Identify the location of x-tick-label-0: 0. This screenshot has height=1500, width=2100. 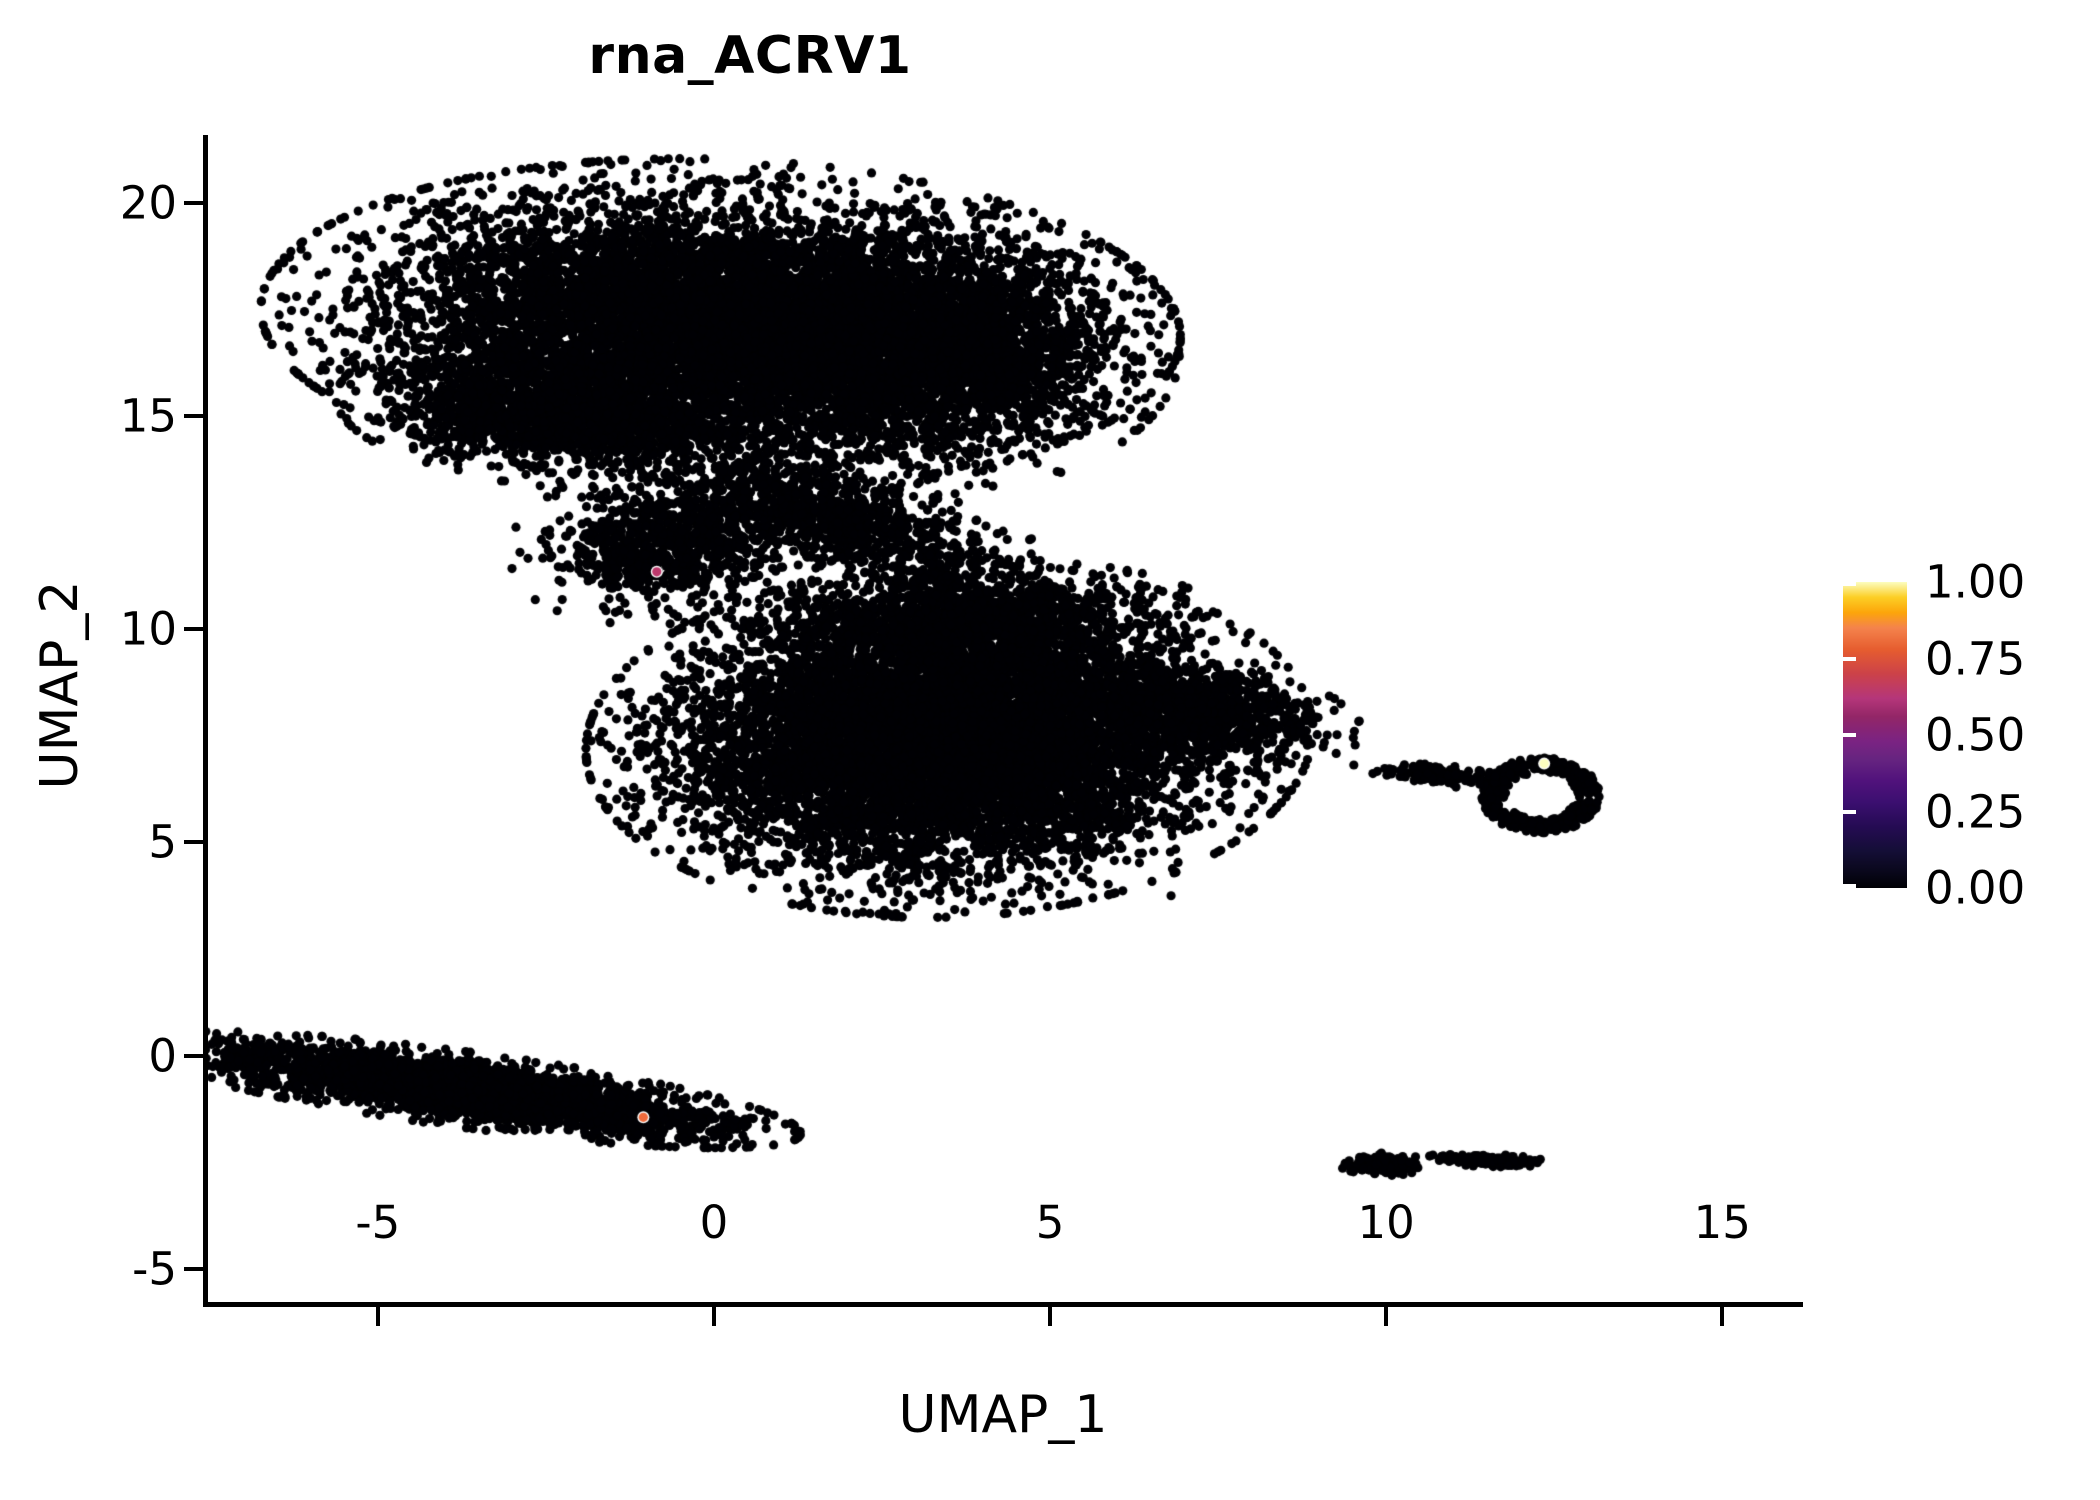
(714, 1222).